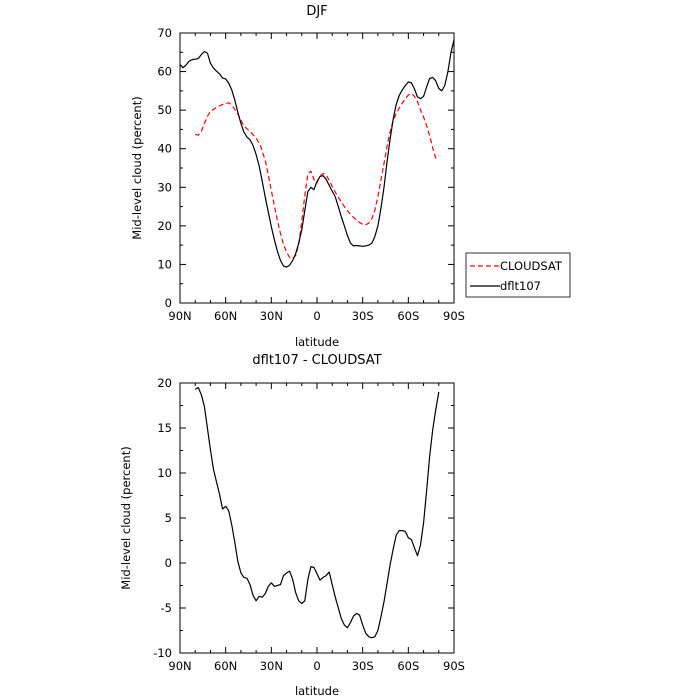  What do you see at coordinates (164, 72) in the screenshot?
I see `top-ytick-label: 60` at bounding box center [164, 72].